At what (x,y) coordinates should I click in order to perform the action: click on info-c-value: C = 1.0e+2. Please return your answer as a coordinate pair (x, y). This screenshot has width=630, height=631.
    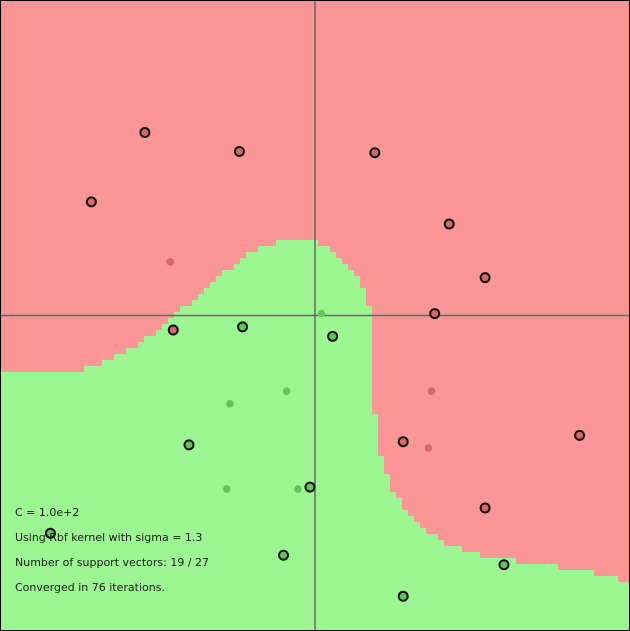
    Looking at the image, I should click on (47, 512).